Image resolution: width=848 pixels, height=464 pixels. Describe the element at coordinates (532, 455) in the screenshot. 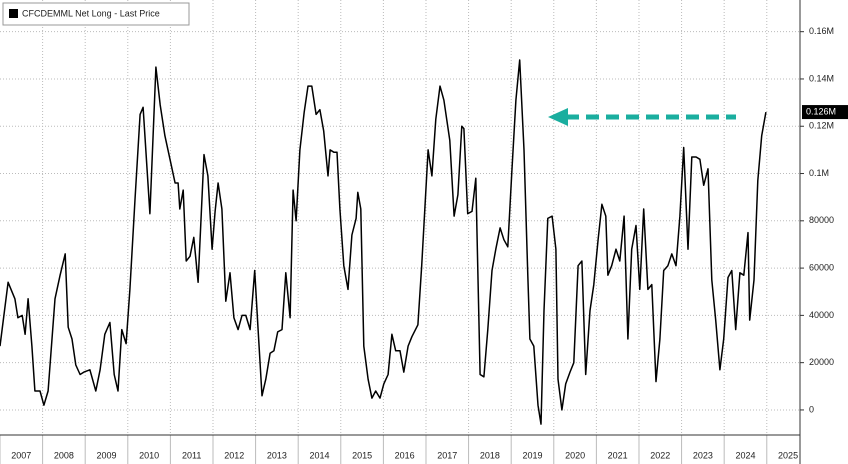

I see `x-tick-label: 2019` at that location.